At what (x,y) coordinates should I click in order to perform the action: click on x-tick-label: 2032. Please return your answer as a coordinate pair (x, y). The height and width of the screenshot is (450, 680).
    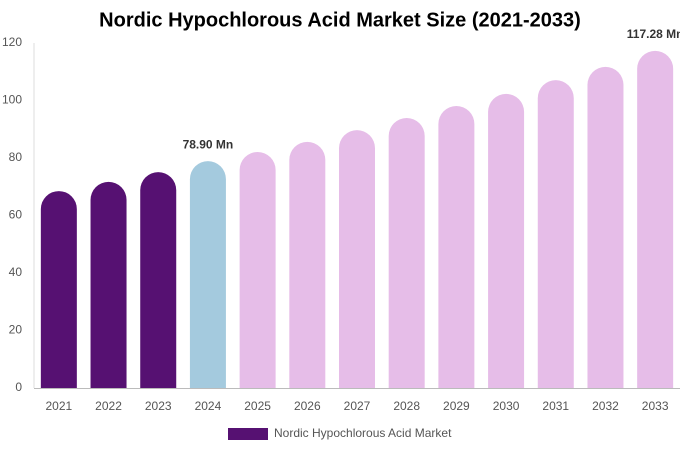
    Looking at the image, I should click on (605, 406).